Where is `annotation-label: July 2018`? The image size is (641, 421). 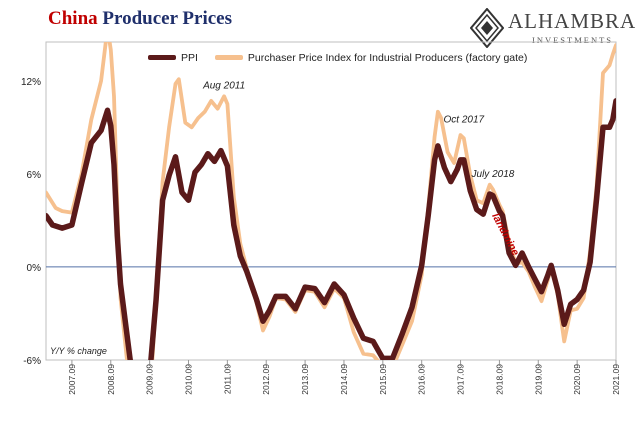 annotation-label: July 2018 is located at coordinates (493, 174).